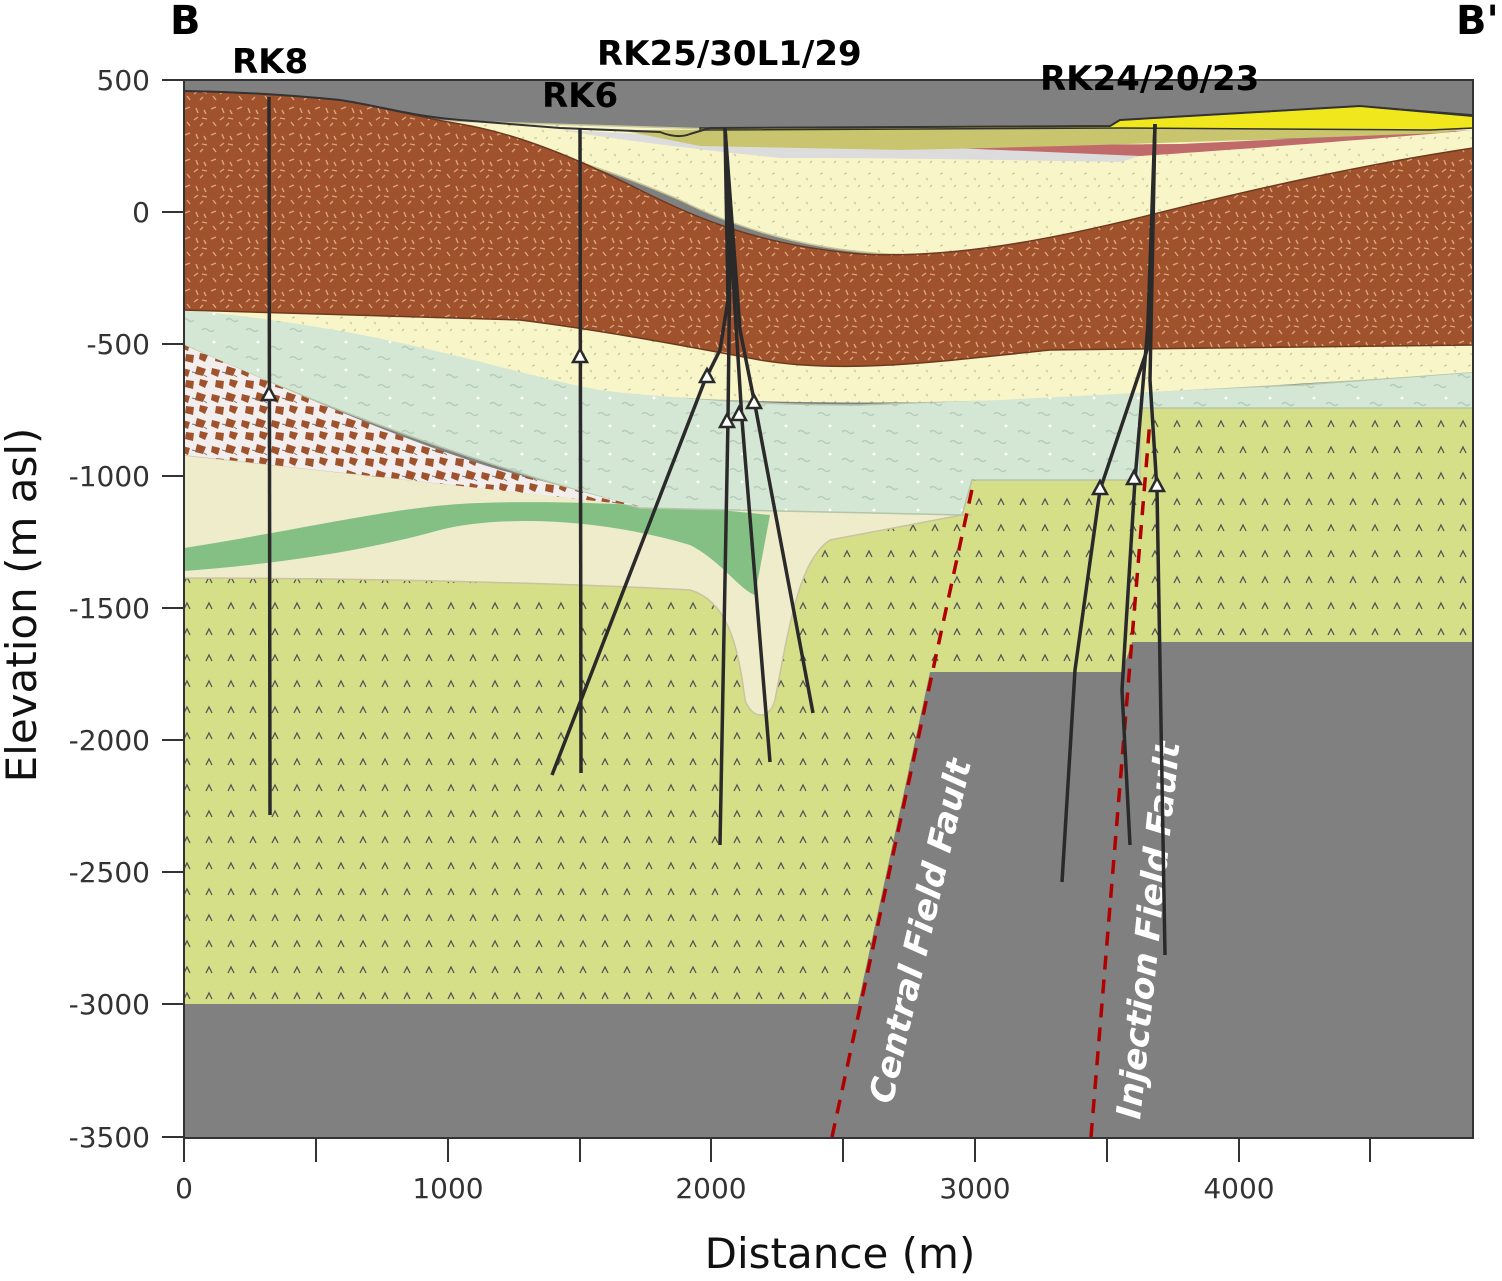 This screenshot has height=1281, width=1502. I want to click on y-tick-label: 0, so click(141, 212).